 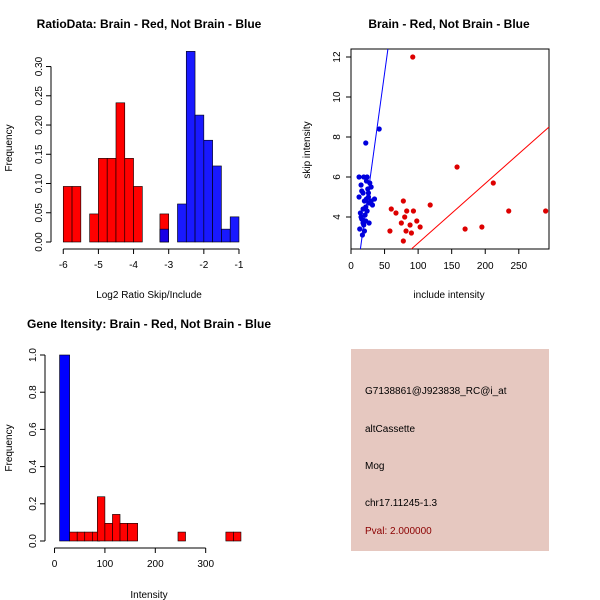 I want to click on ratio-y-tick-label: 0.15, so click(x=39, y=154).